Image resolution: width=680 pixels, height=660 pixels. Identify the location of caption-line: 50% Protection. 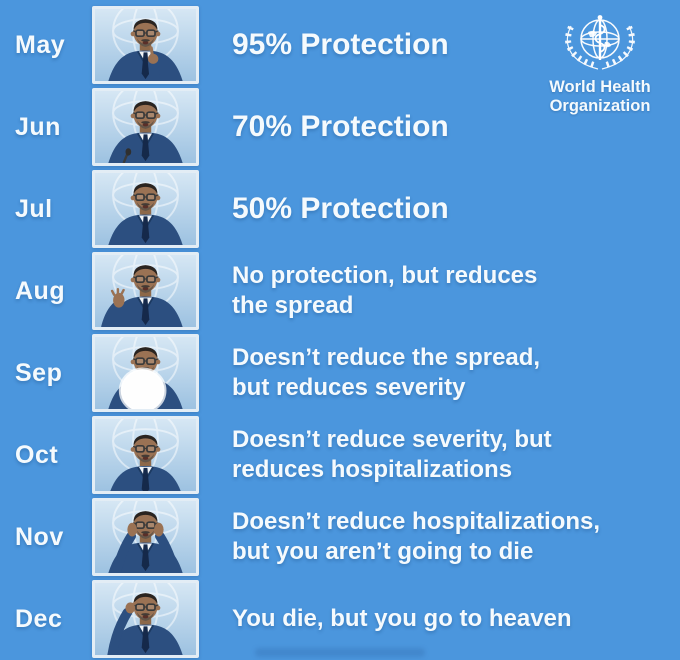
(340, 208).